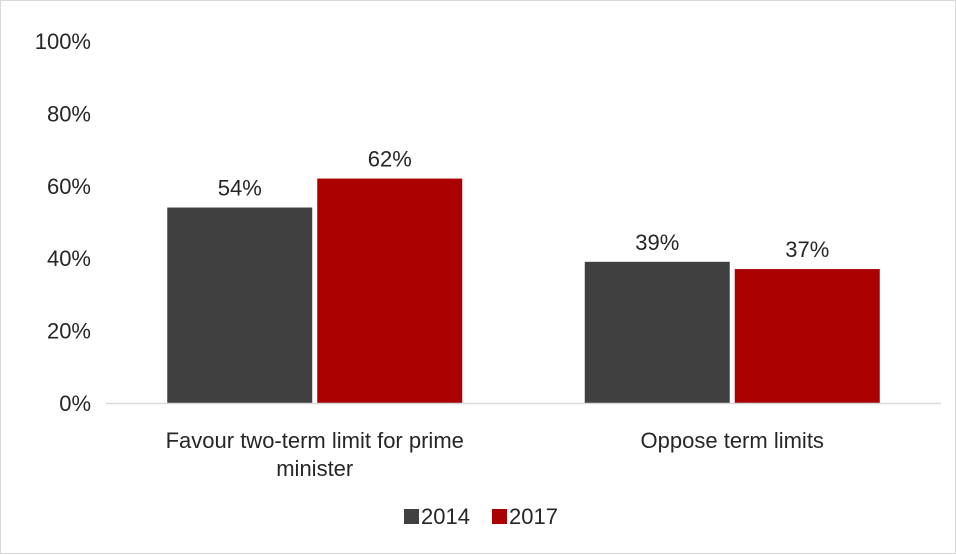 The height and width of the screenshot is (555, 956). Describe the element at coordinates (657, 242) in the screenshot. I see `data-label: 39%` at that location.